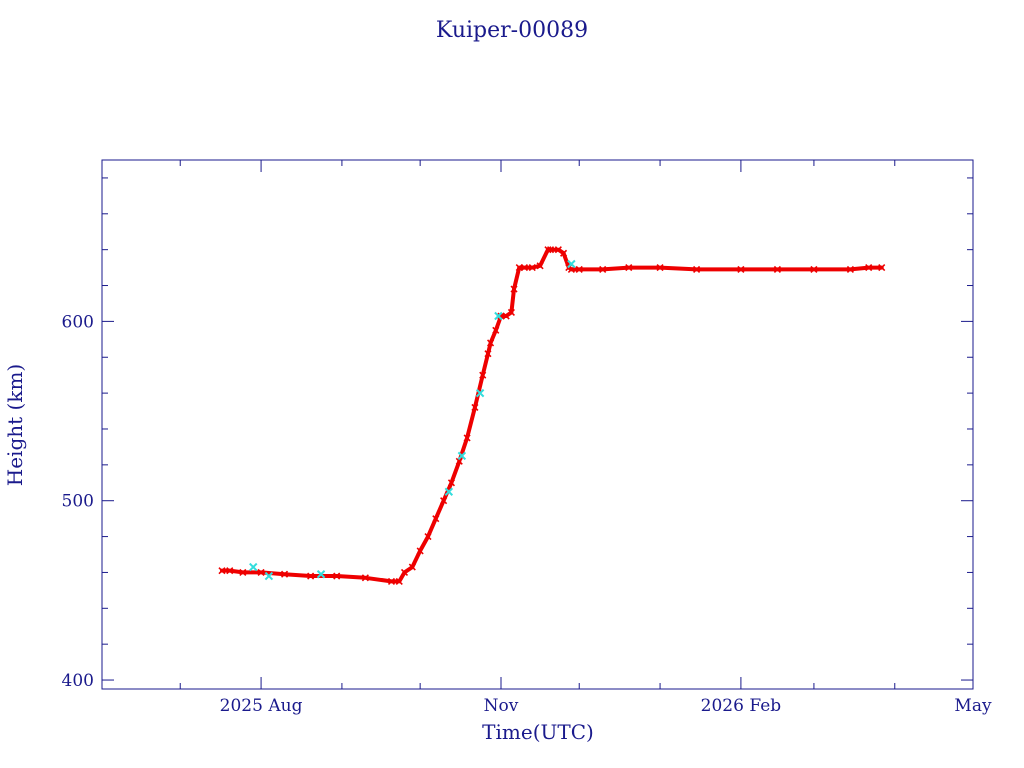 The image size is (1024, 768). I want to click on y-axis-label: Height (km), so click(15, 425).